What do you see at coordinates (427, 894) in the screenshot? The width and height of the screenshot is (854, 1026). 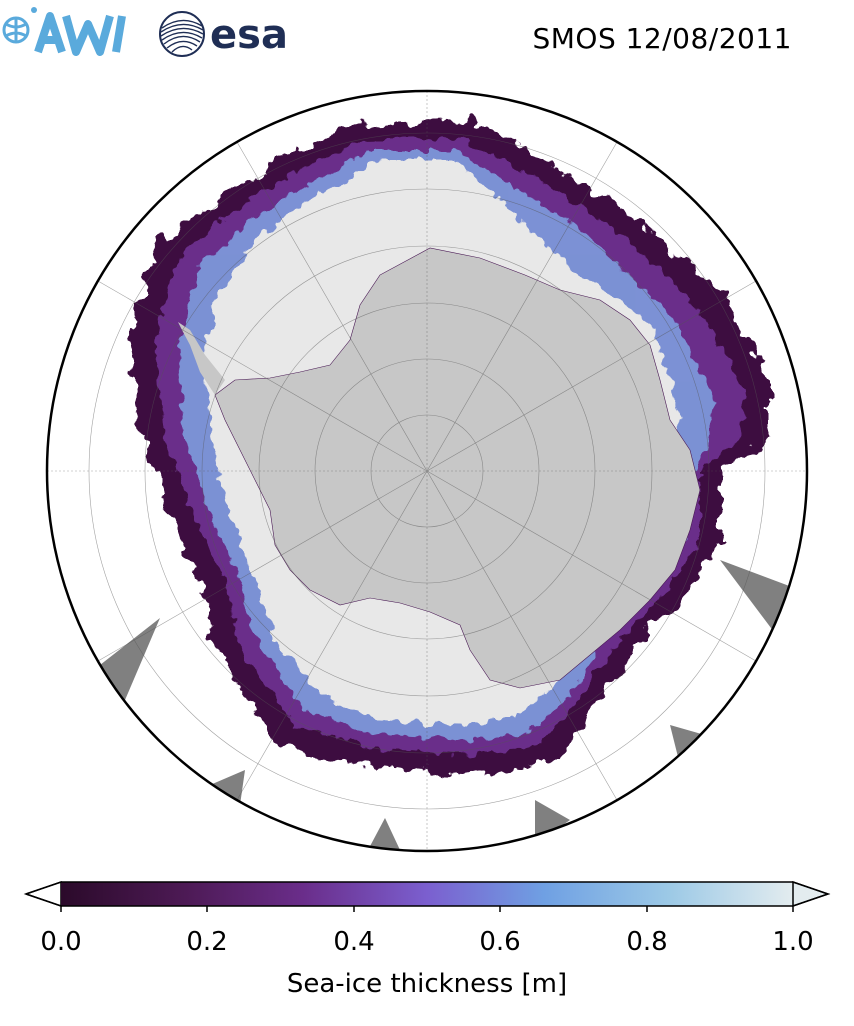 I see `colorbar-gradient` at bounding box center [427, 894].